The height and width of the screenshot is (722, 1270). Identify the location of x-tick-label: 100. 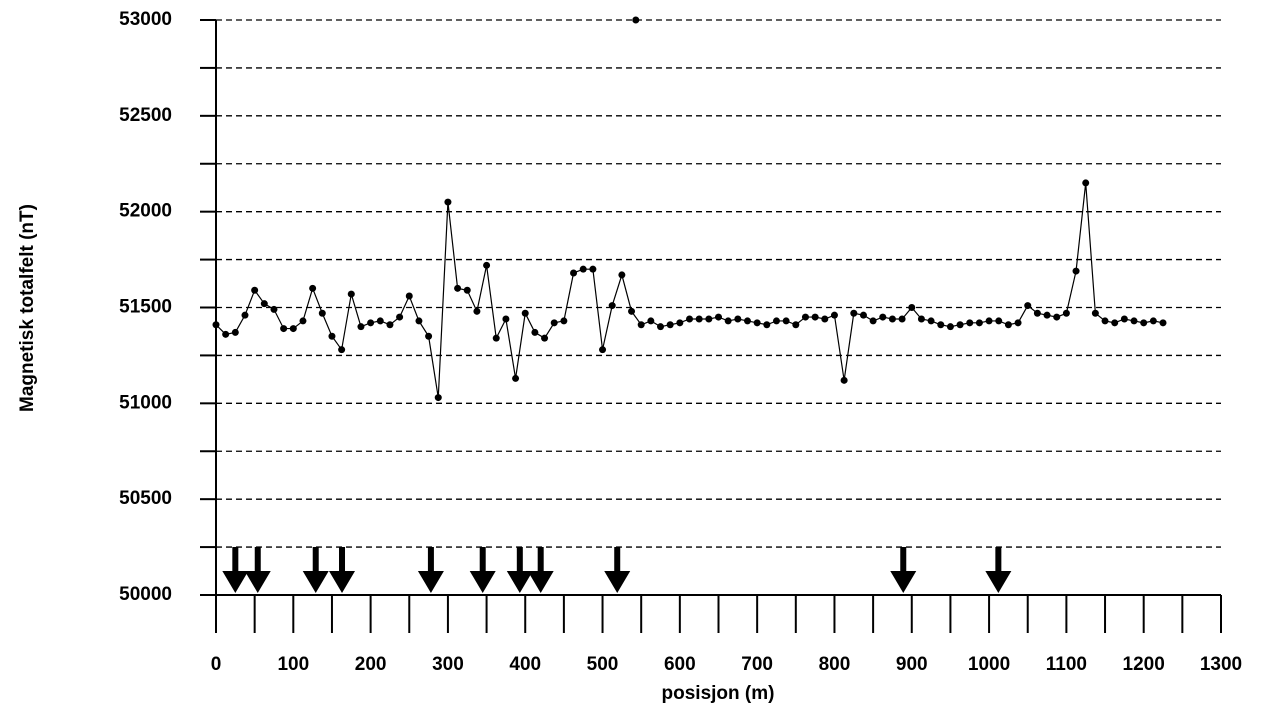
(293, 664).